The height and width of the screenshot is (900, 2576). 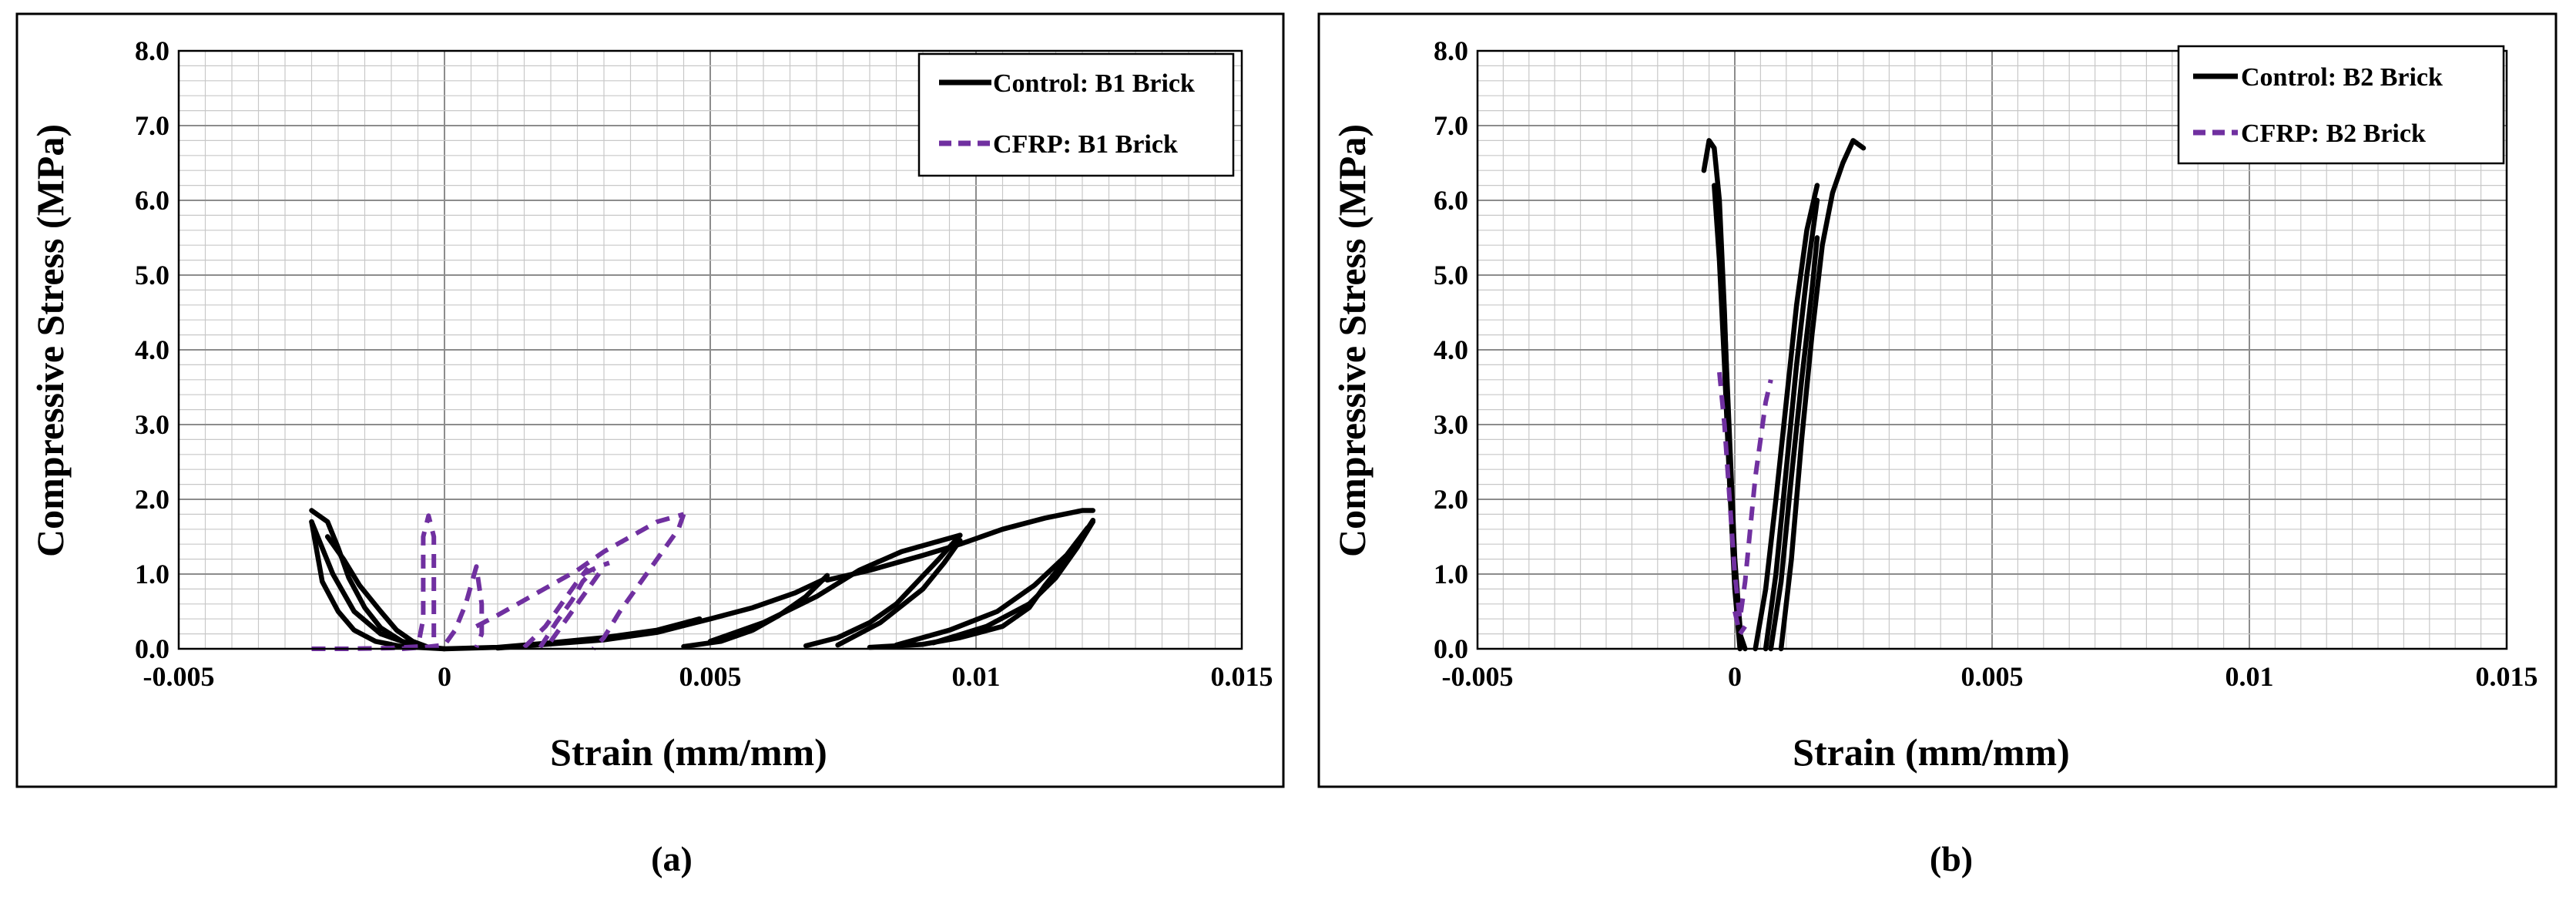 I want to click on panel-b-x-tick-label: 0.005, so click(x=1992, y=676).